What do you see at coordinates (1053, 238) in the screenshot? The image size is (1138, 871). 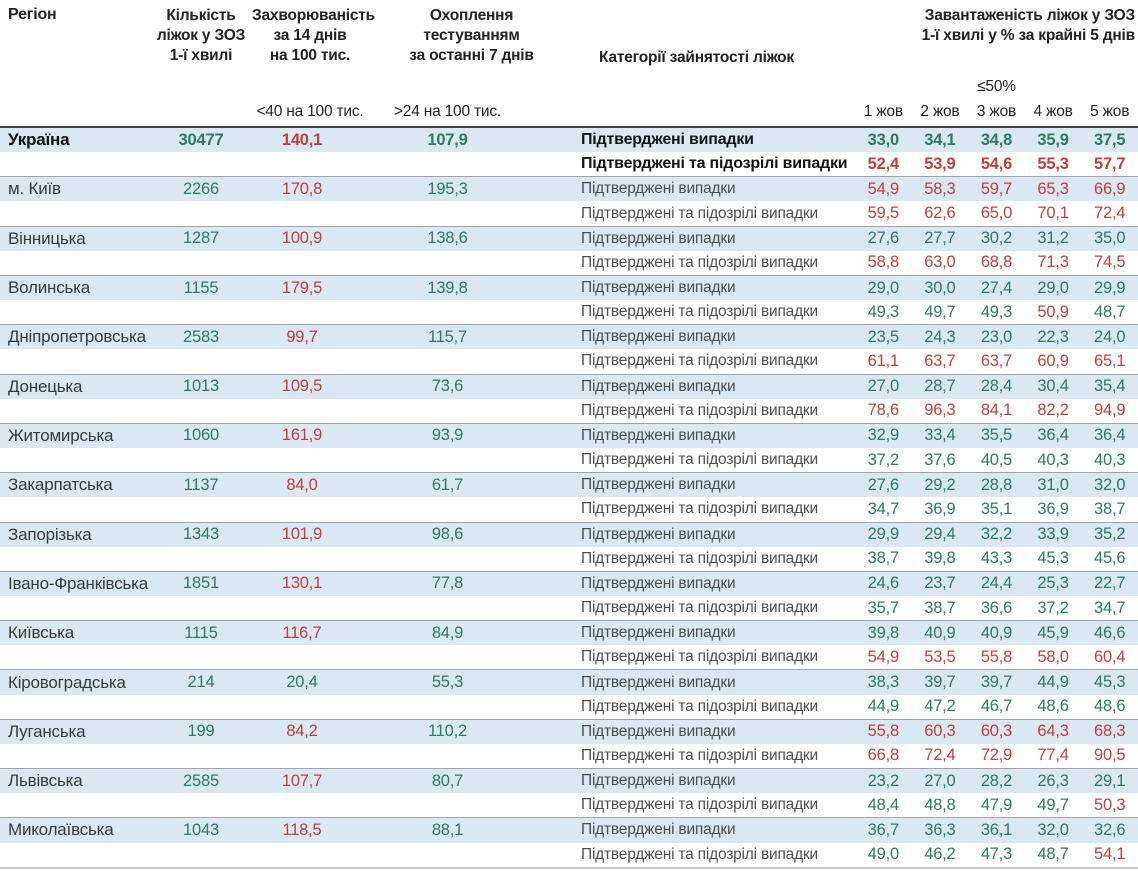 I see `occupancy-value: 31,2` at bounding box center [1053, 238].